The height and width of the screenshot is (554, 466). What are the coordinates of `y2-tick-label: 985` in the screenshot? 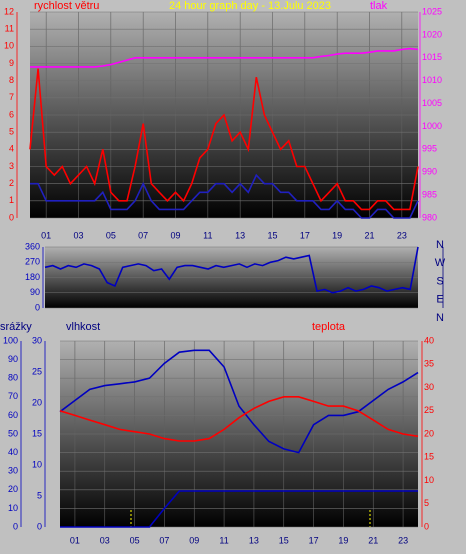 It's located at (429, 194).